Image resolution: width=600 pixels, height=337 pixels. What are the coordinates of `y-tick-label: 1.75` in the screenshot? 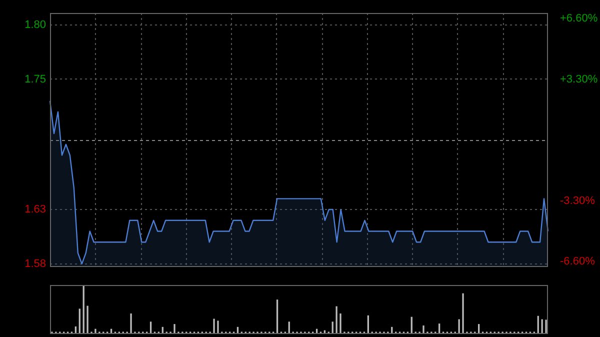 It's located at (35, 79).